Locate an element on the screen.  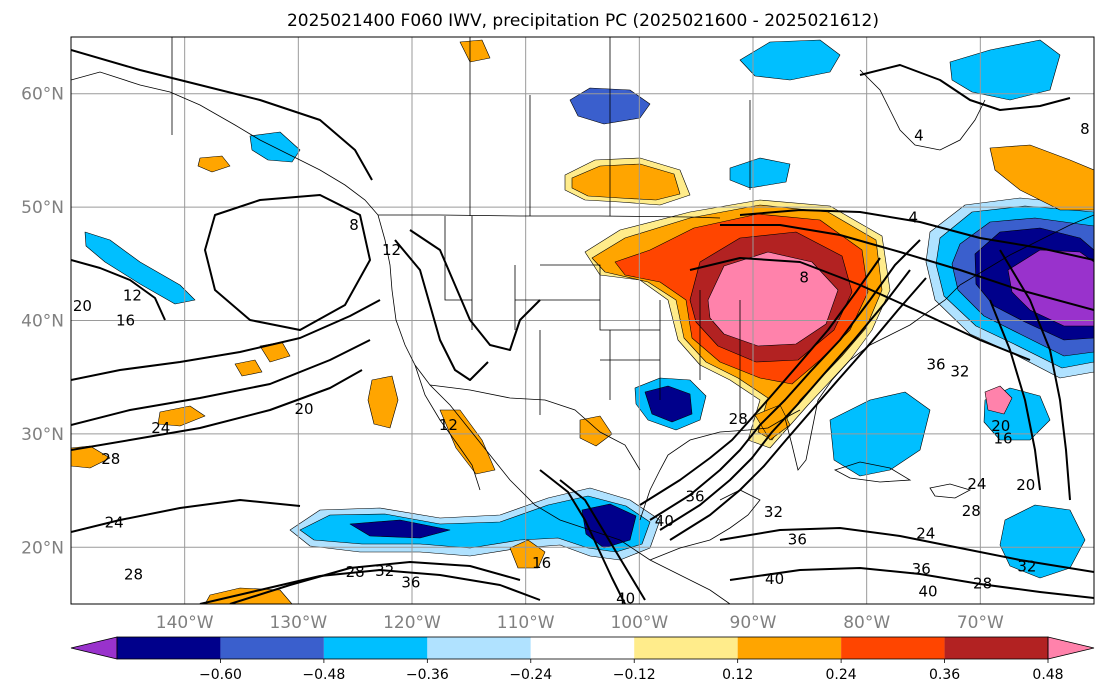
border-us-canada is located at coordinates (549, 216).